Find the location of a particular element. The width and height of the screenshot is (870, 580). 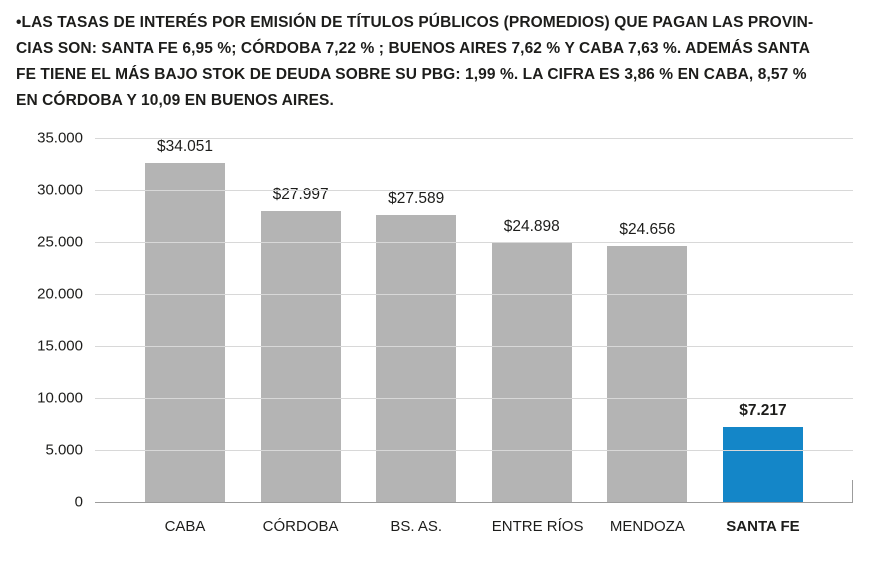

y-axis-tick-label: 25.000 is located at coordinates (60, 242).